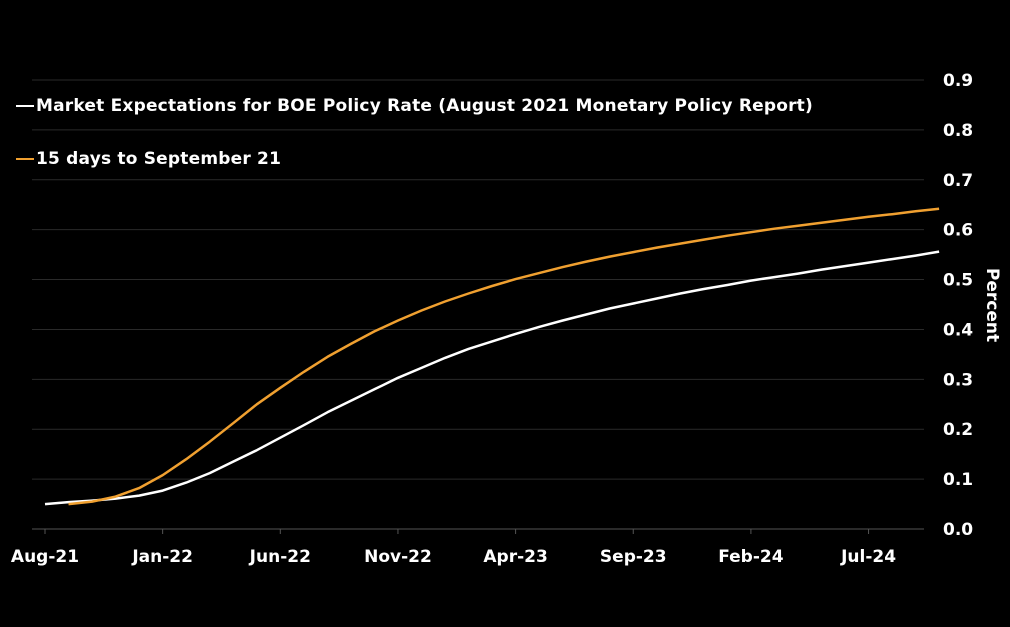 The height and width of the screenshot is (627, 1010). What do you see at coordinates (958, 380) in the screenshot?
I see `y-tick-label: 0.3` at bounding box center [958, 380].